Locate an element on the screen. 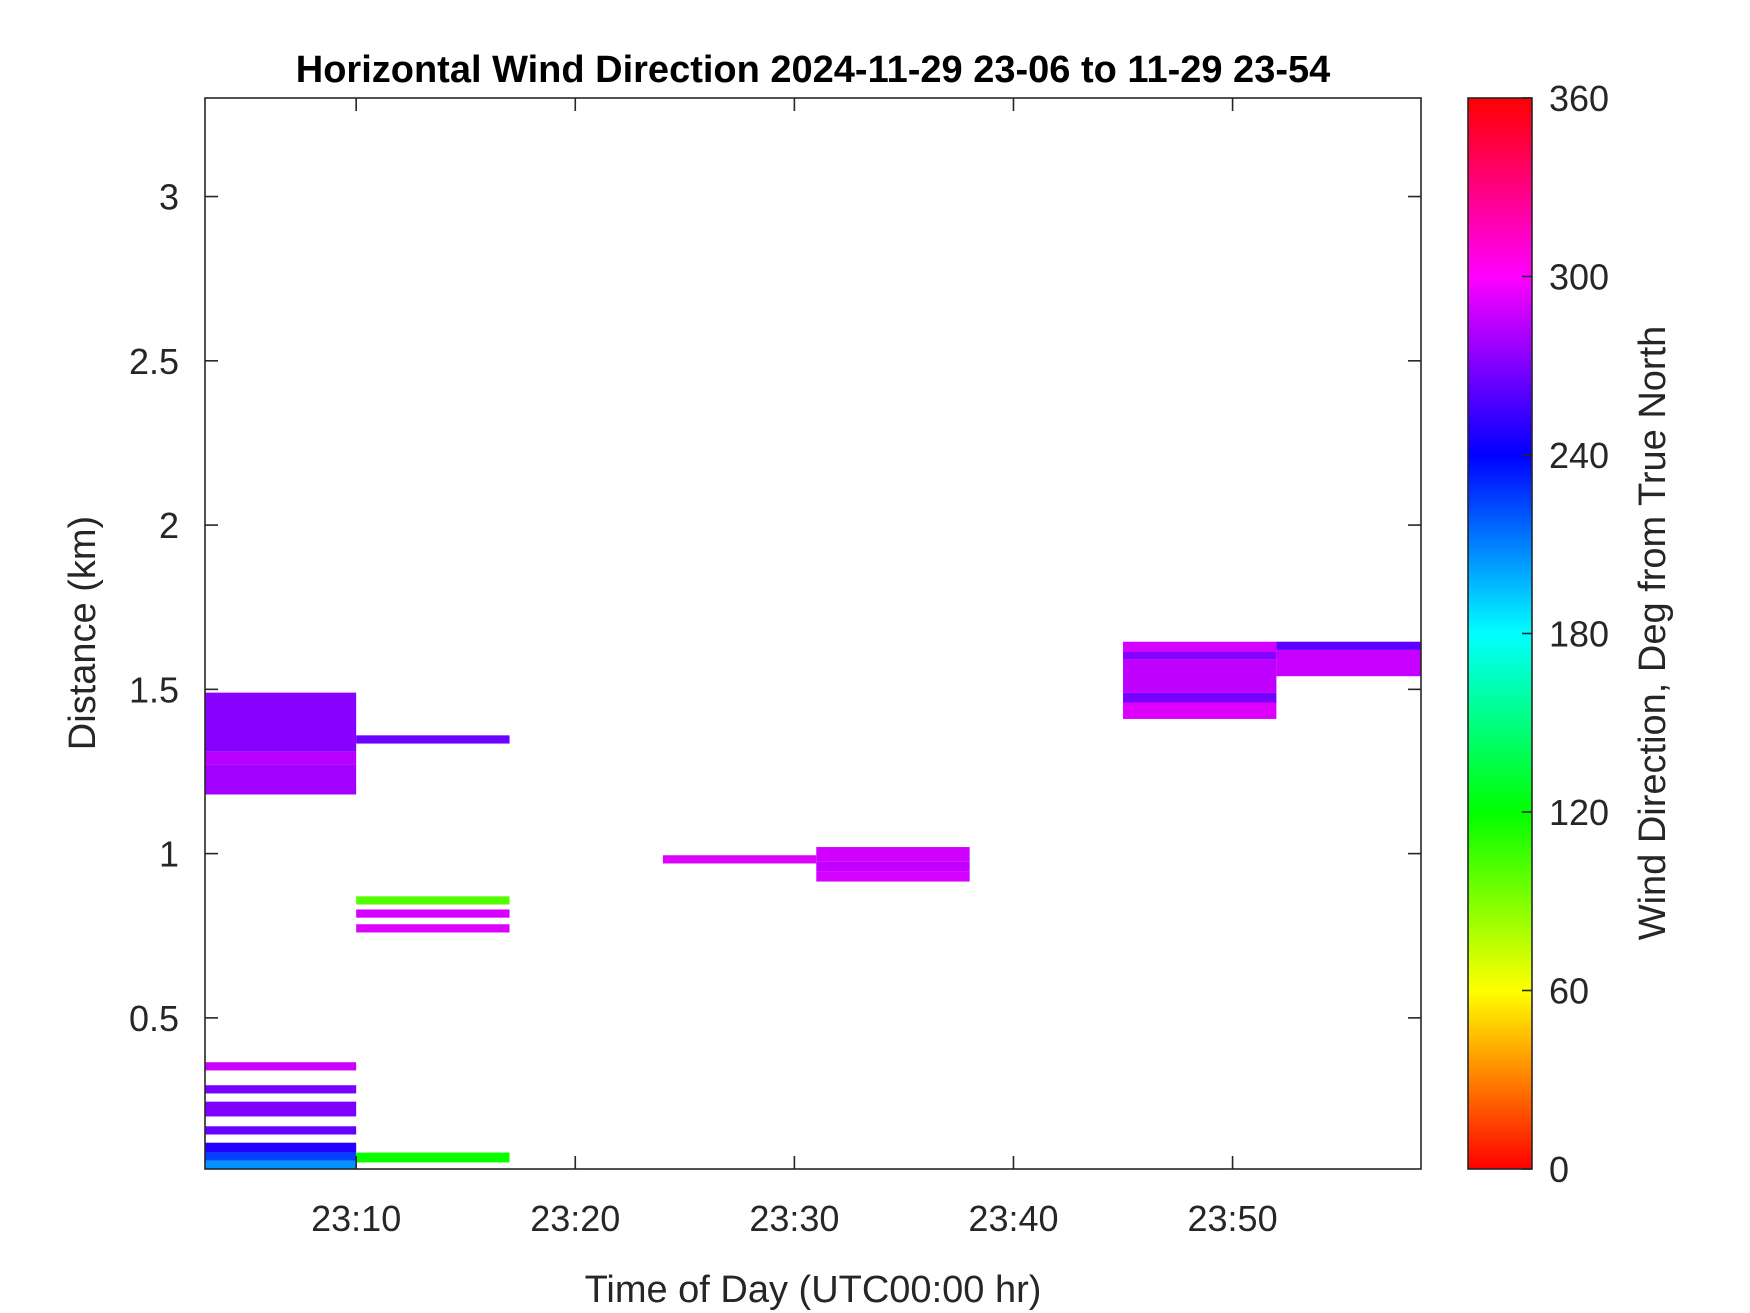 Image resolution: width=1750 pixels, height=1313 pixels. y-tick-label: 1.5 is located at coordinates (154, 689).